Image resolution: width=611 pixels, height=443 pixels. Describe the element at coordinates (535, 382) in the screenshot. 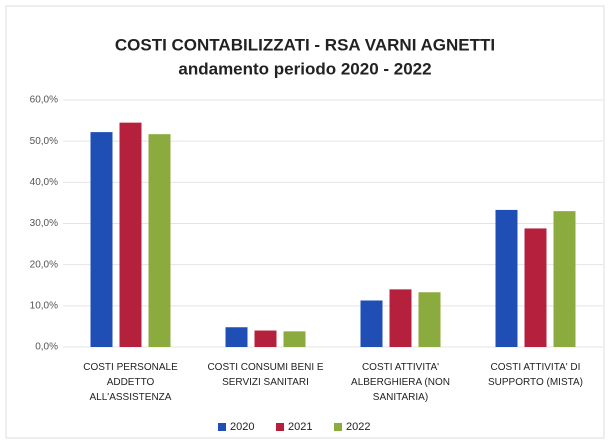

I see `x-tick-label-line: SUPPORTO (MISTA)` at that location.